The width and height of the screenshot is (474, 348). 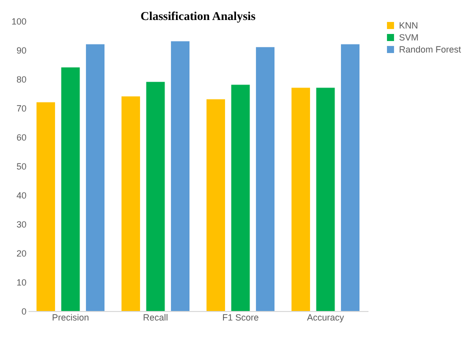 What do you see at coordinates (21, 253) in the screenshot?
I see `y-tick-label: 20` at bounding box center [21, 253].